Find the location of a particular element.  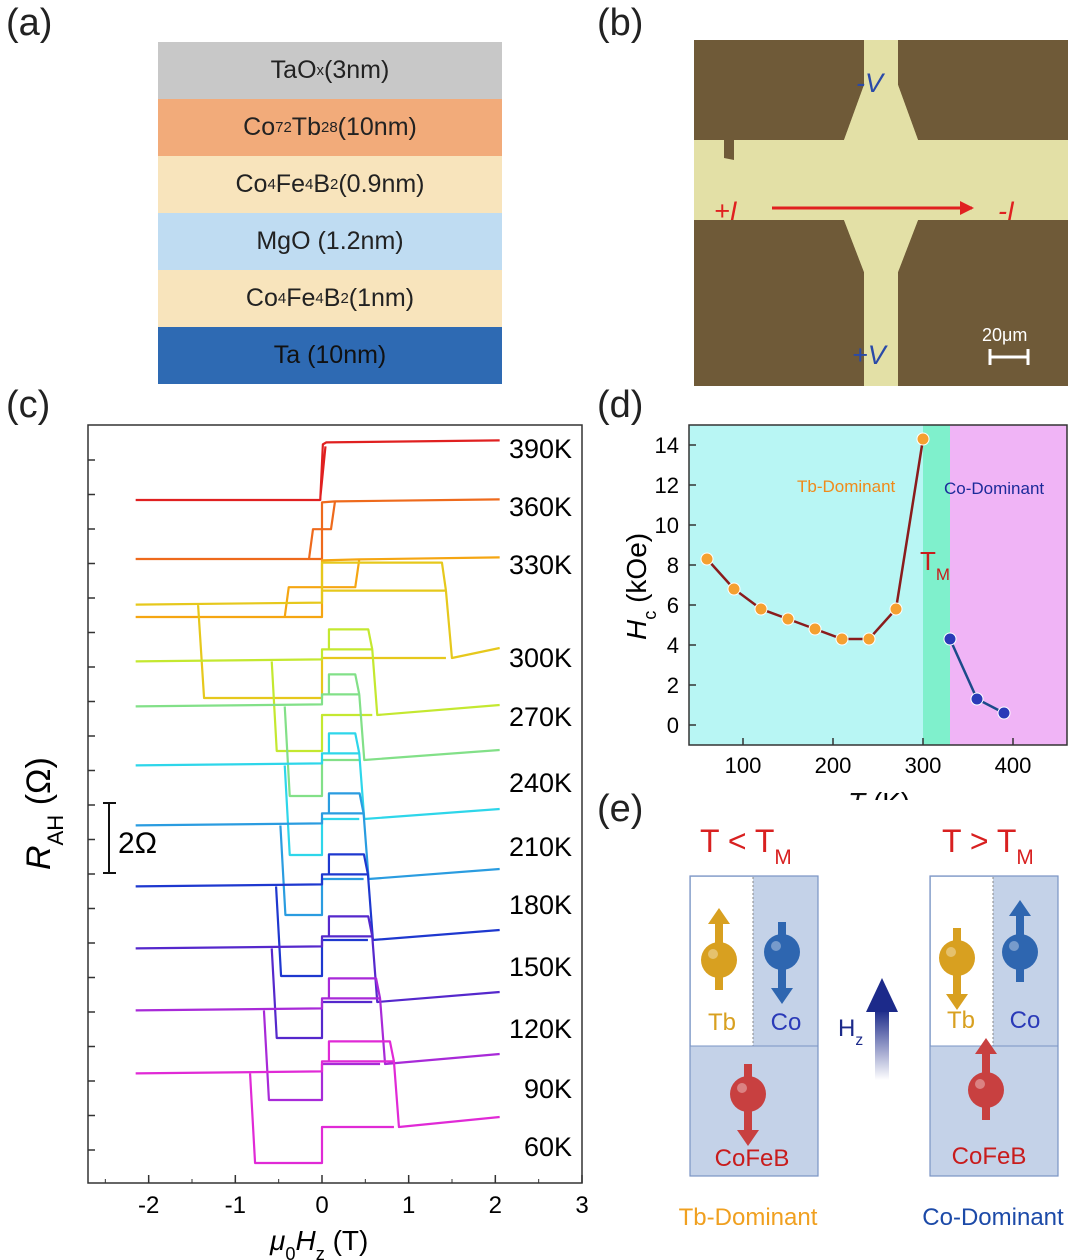

scale-label: 20μm is located at coordinates (1004, 335).